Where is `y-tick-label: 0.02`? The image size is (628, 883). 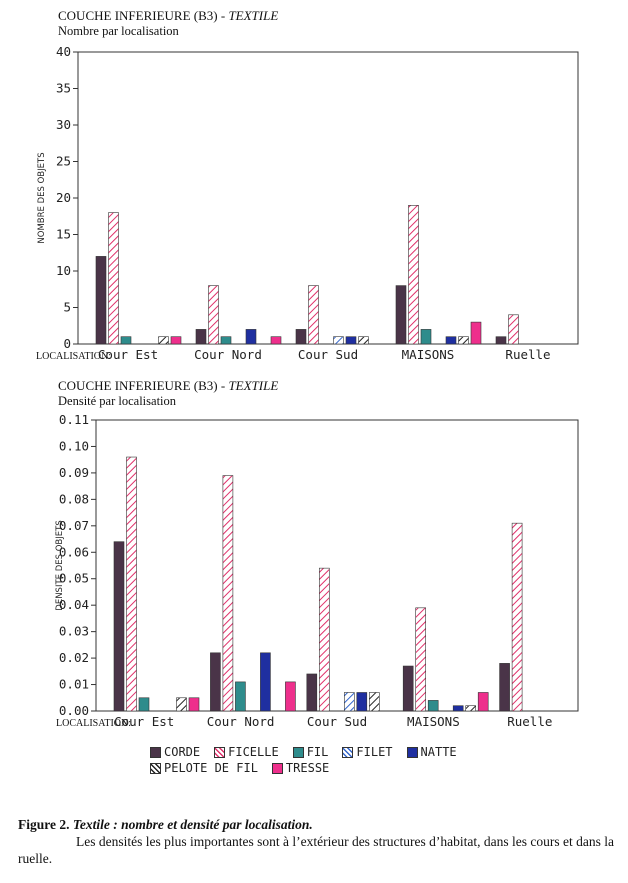
y-tick-label: 0.02 is located at coordinates (74, 657).